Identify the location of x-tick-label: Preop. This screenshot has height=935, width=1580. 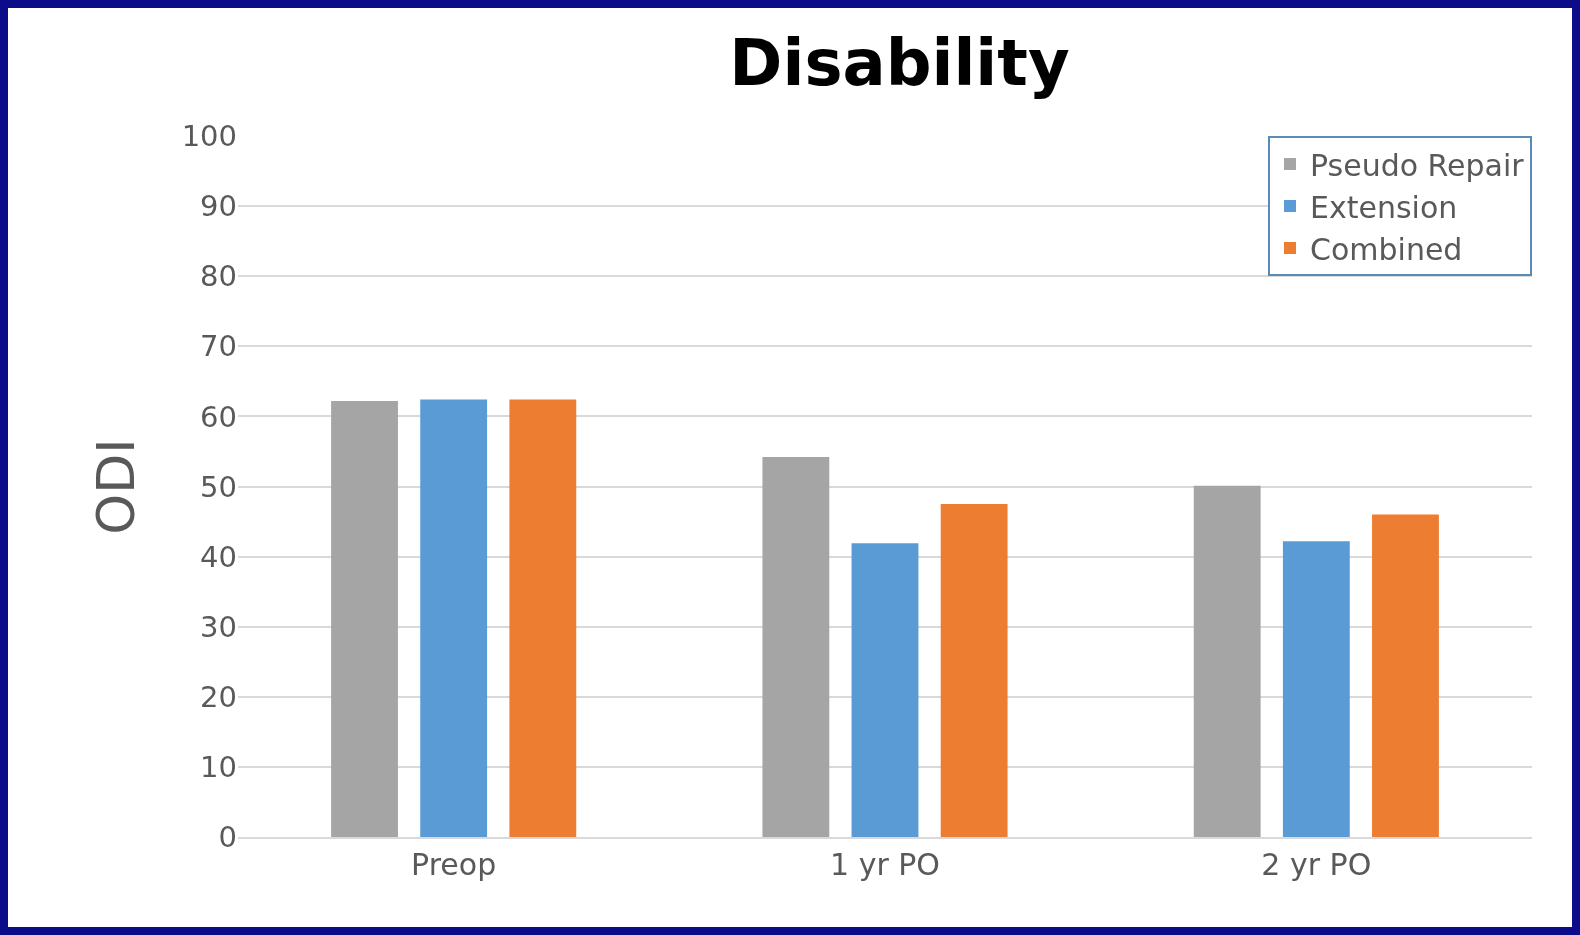
(454, 864).